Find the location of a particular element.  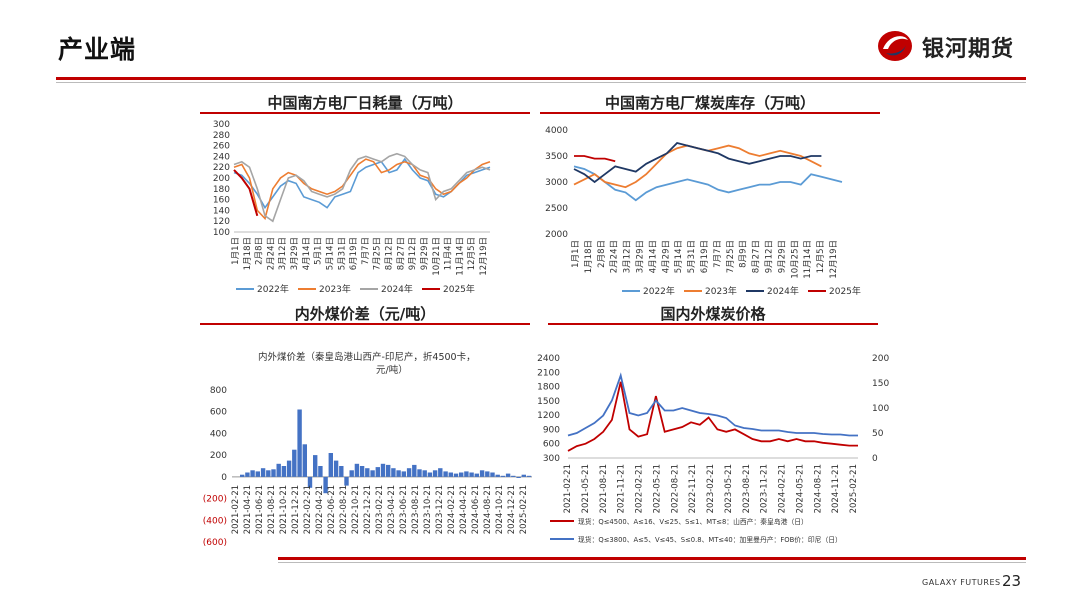

series-line-right is located at coordinates (712, 404).